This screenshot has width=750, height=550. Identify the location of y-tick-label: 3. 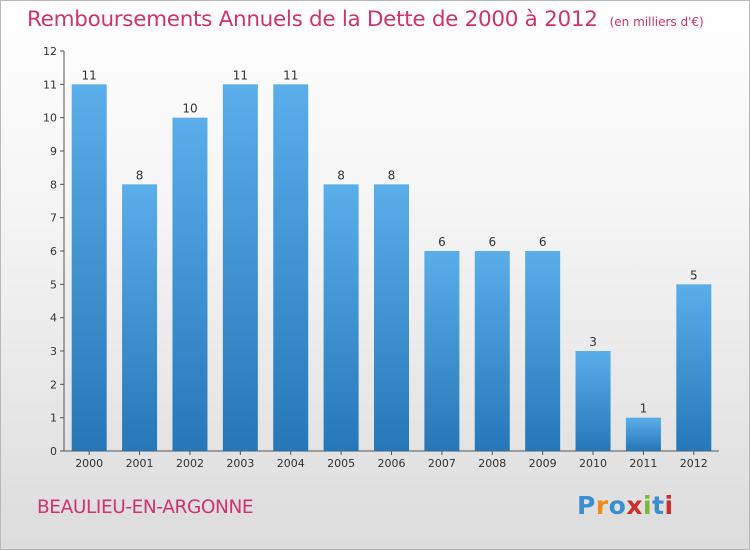
(53, 351).